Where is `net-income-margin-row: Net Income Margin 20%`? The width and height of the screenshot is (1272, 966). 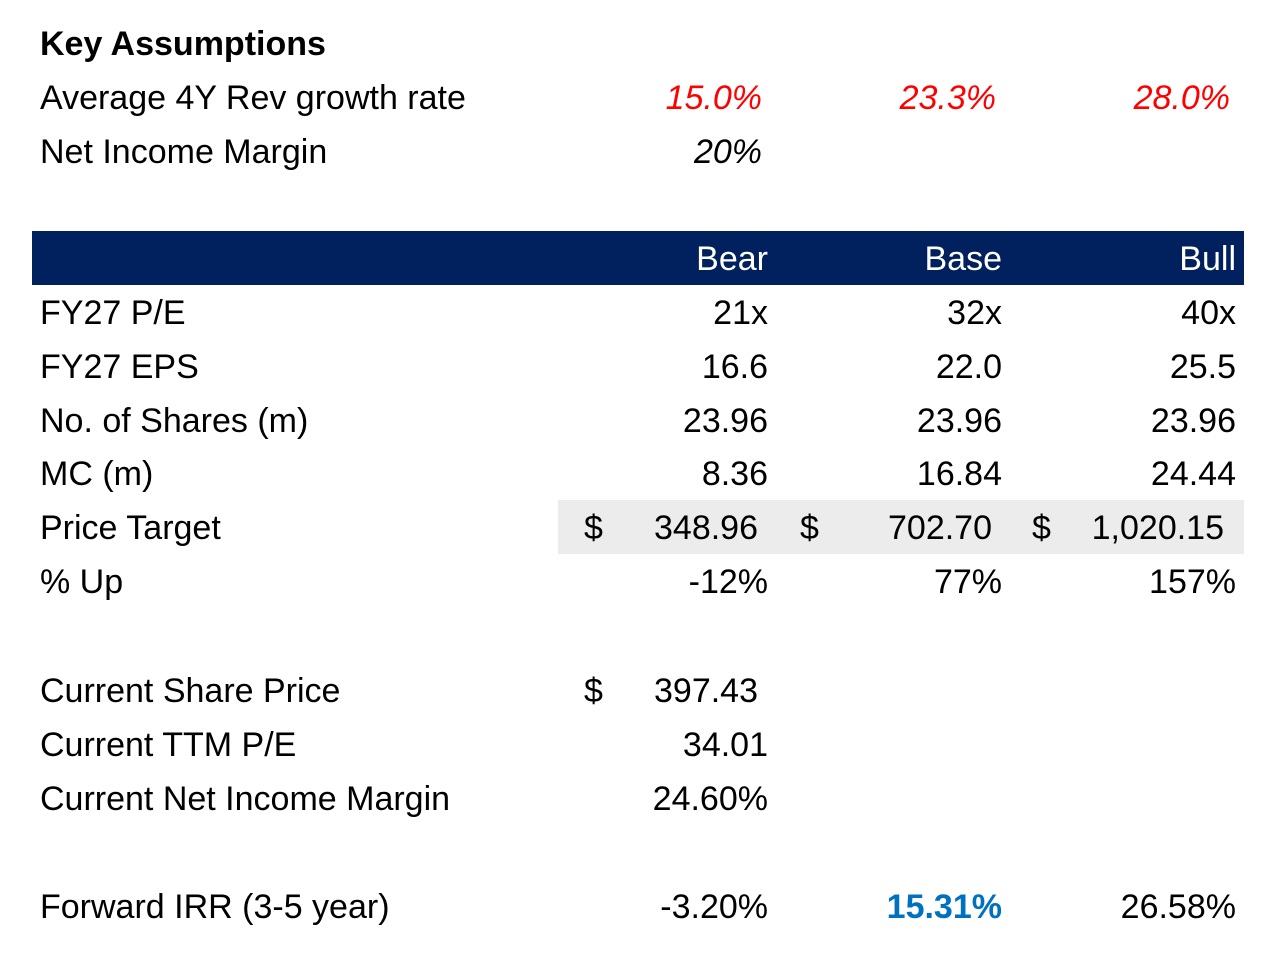 net-income-margin-row: Net Income Margin 20% is located at coordinates (636, 152).